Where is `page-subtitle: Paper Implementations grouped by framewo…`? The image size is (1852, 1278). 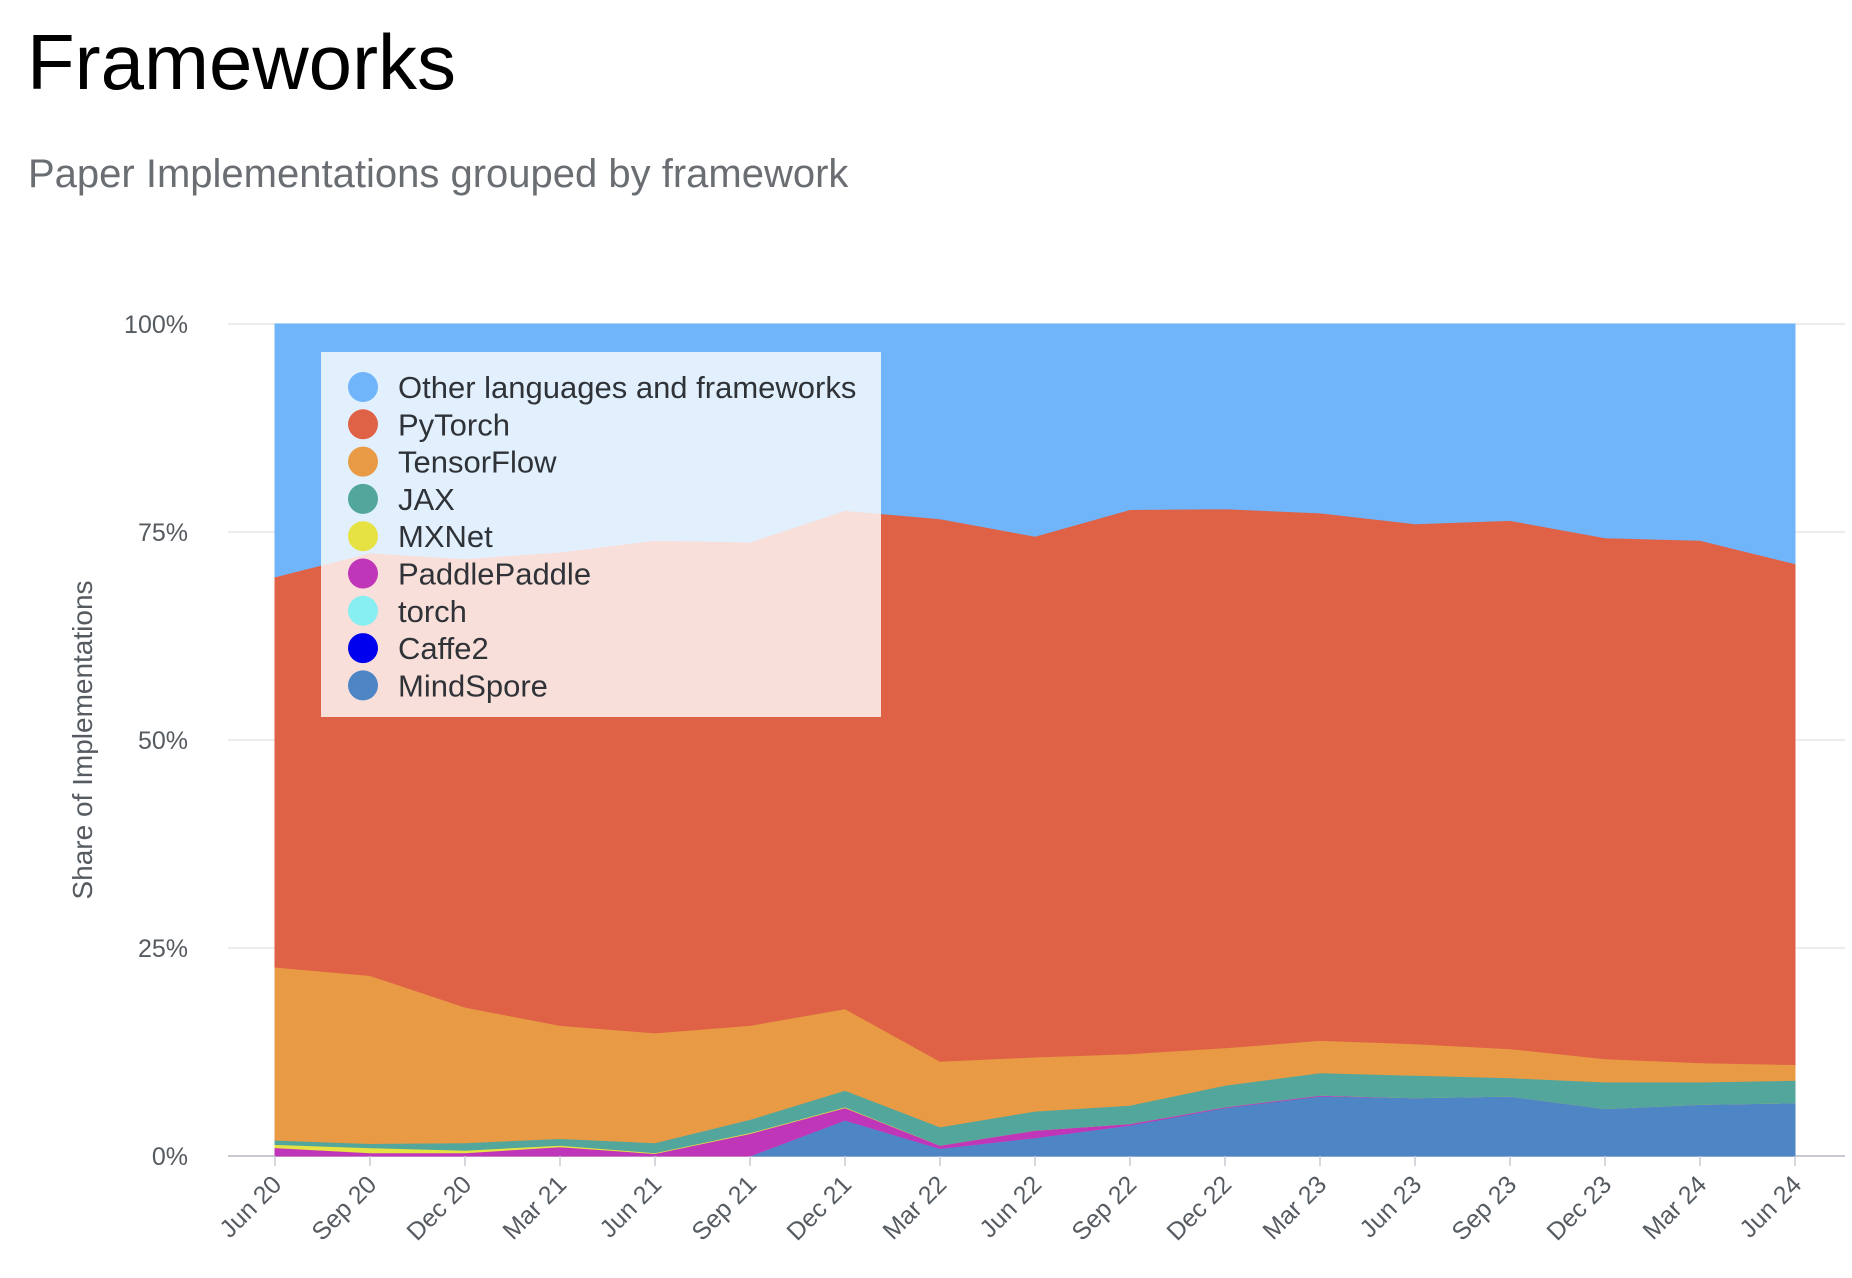 page-subtitle: Paper Implementations grouped by framewo… is located at coordinates (438, 174).